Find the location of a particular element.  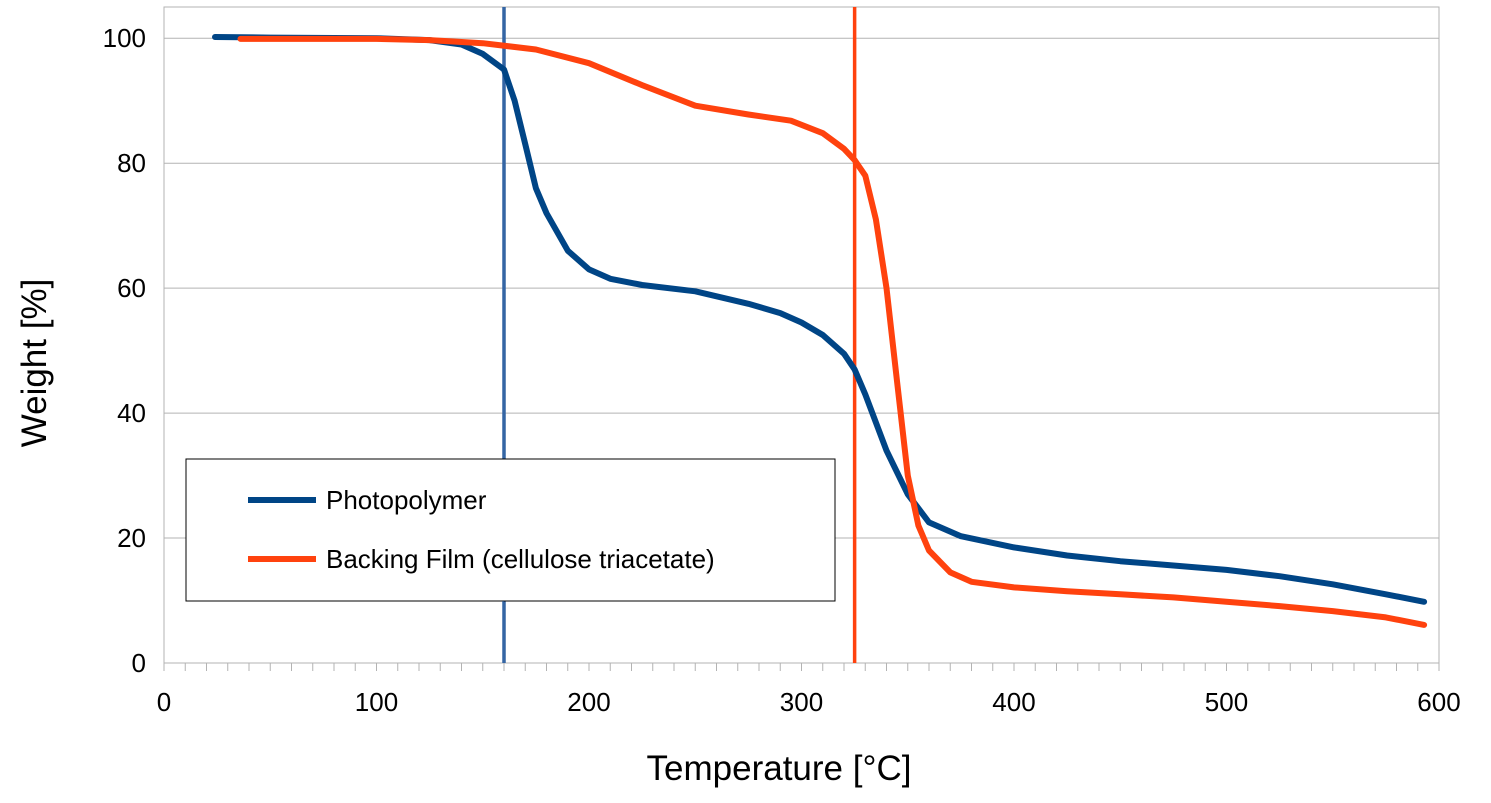

x-tick-label: 600 is located at coordinates (1438, 702).